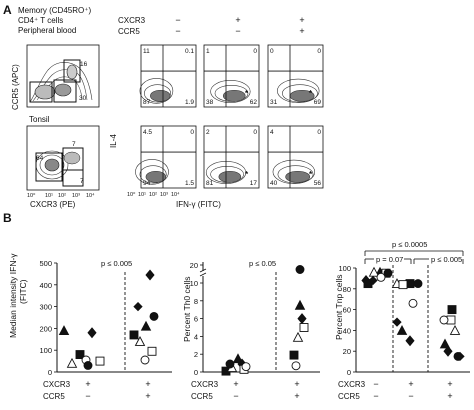  Describe the element at coordinates (13, 295) in the screenshot. I see `chart1-ylabel-line1: Median intensity IFN-γ` at that location.